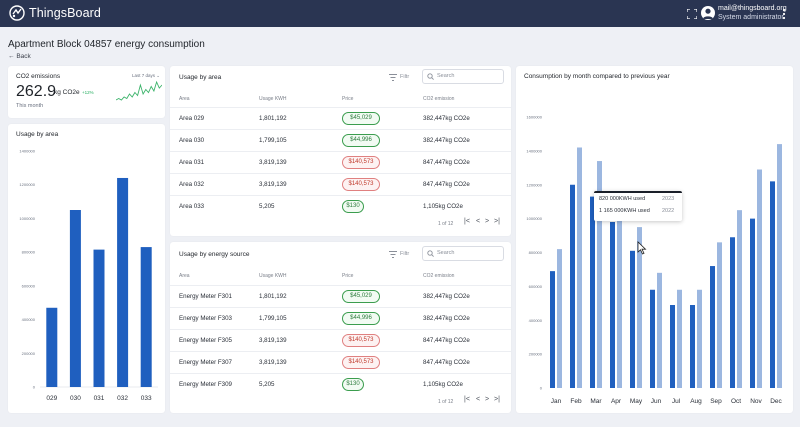  What do you see at coordinates (205, 296) in the screenshot?
I see `cell-name: Energy Meter F301` at bounding box center [205, 296].